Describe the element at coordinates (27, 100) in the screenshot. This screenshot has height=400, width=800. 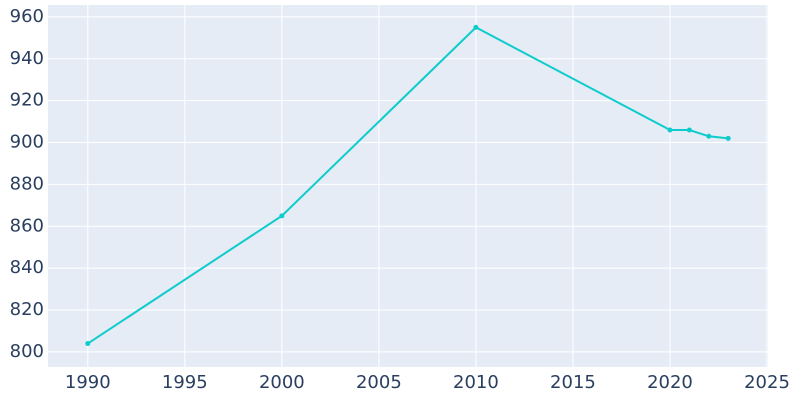
I see `y-tick-label: 920` at that location.